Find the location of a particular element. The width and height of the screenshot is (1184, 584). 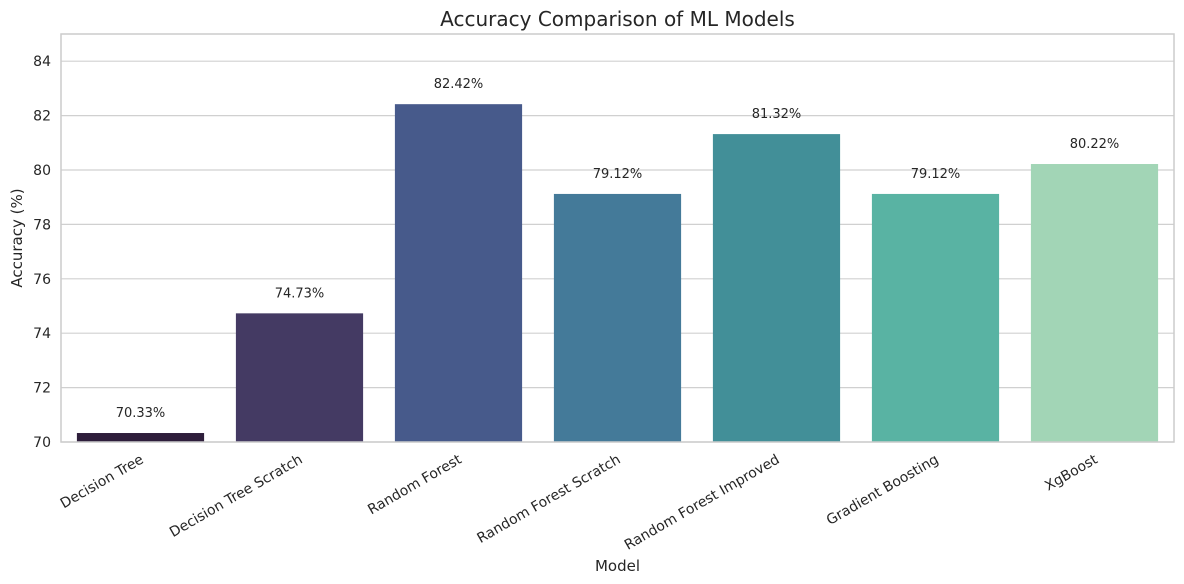

x-tick-label: Random Forest is located at coordinates (415, 484).